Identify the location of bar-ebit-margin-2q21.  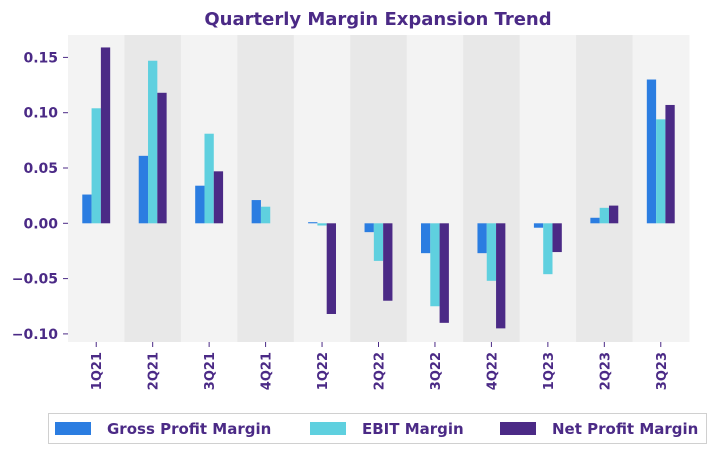
(153, 142).